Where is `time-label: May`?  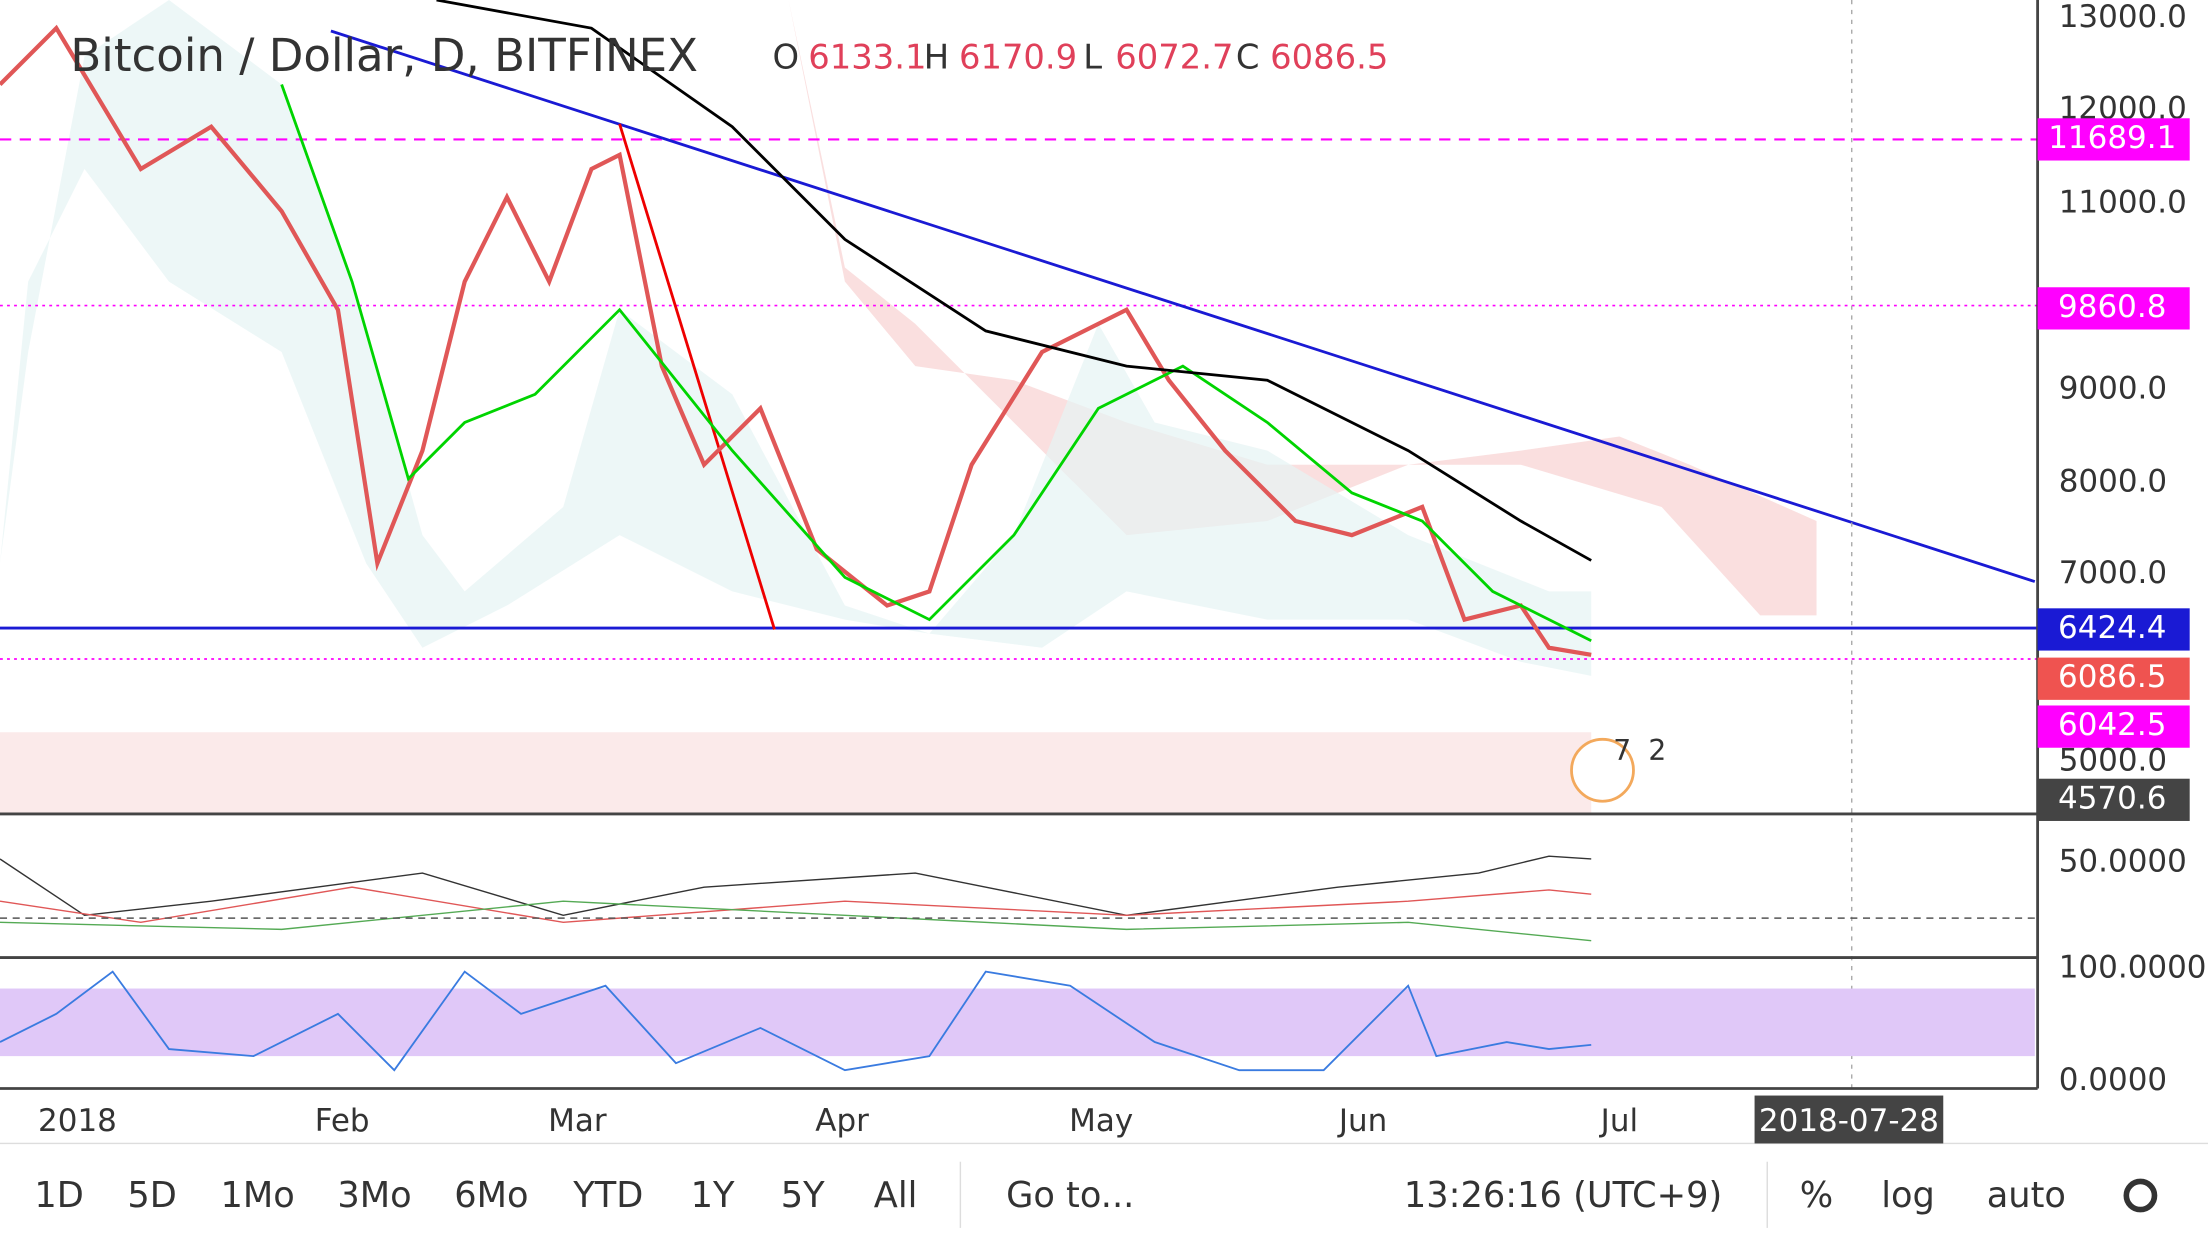 time-label: May is located at coordinates (1101, 1121).